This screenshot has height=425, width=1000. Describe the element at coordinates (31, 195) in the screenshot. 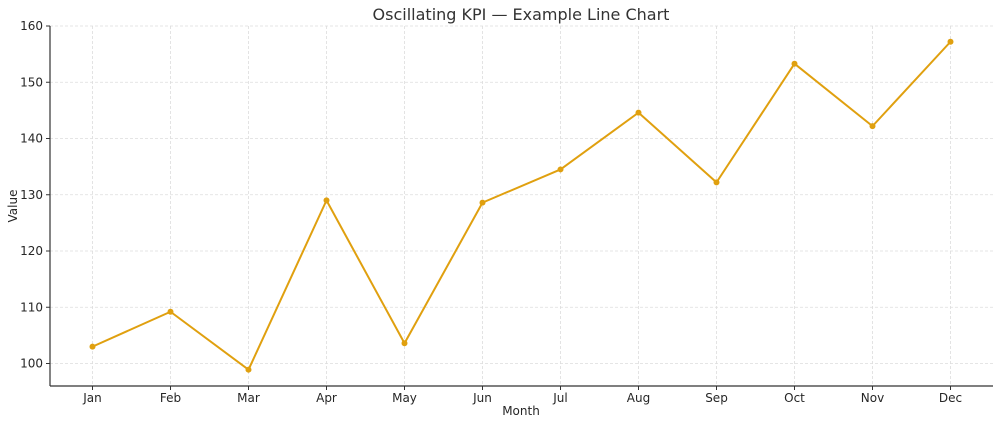

I see `y-tick-label: 130` at that location.